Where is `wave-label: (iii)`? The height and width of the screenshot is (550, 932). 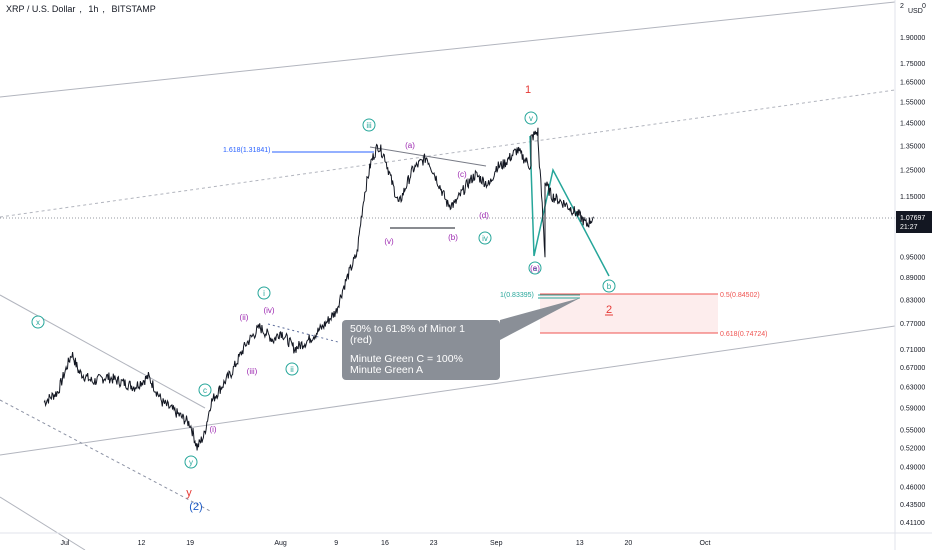 wave-label: (iii) is located at coordinates (252, 371).